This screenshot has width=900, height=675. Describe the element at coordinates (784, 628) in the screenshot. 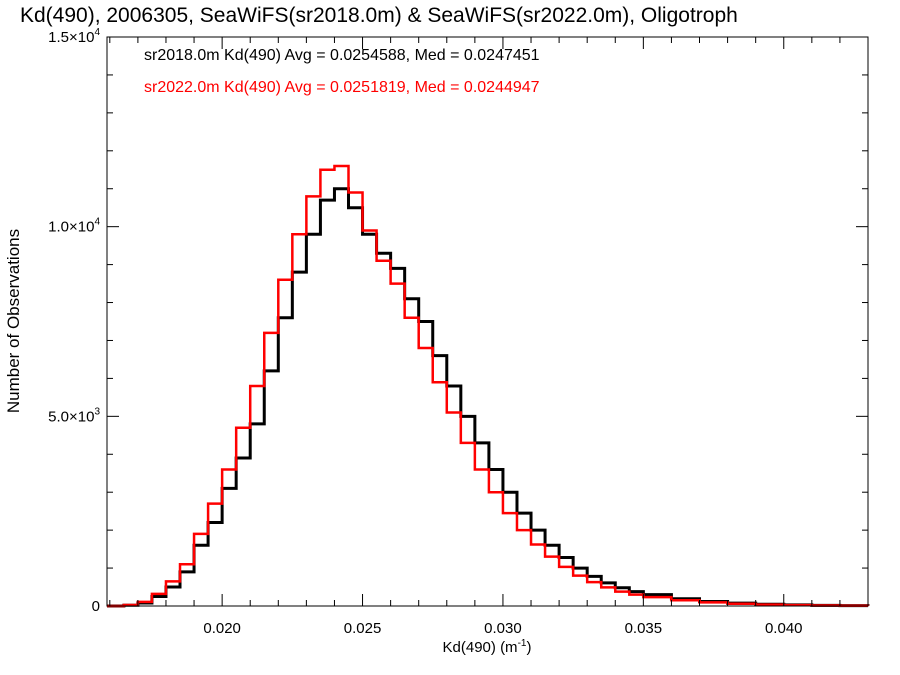

I see `x-tick-label: 0.040` at that location.